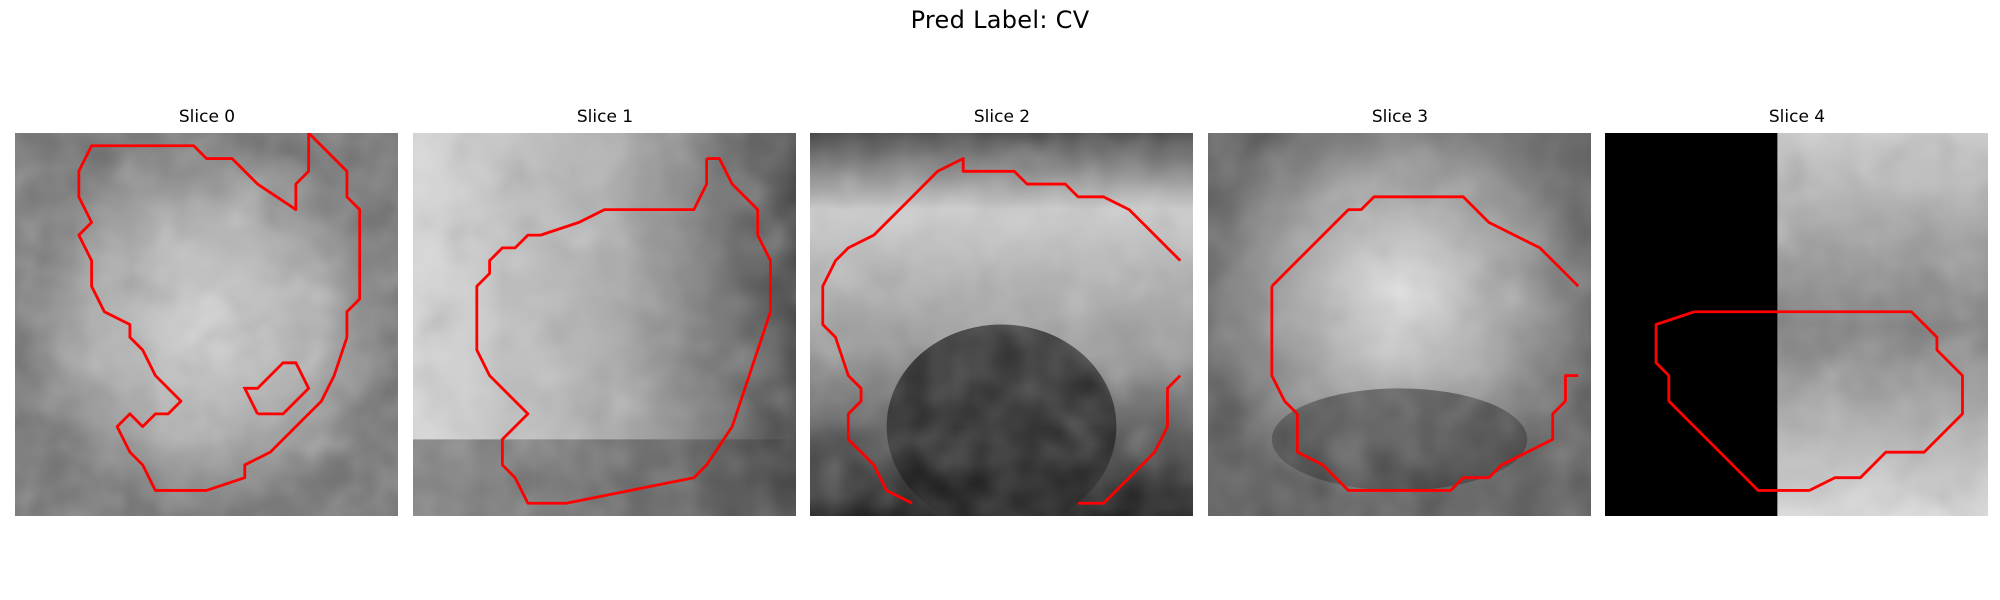 Image resolution: width=2000 pixels, height=600 pixels. Describe the element at coordinates (1130, 439) in the screenshot. I see `slice-2-contour-right` at that location.